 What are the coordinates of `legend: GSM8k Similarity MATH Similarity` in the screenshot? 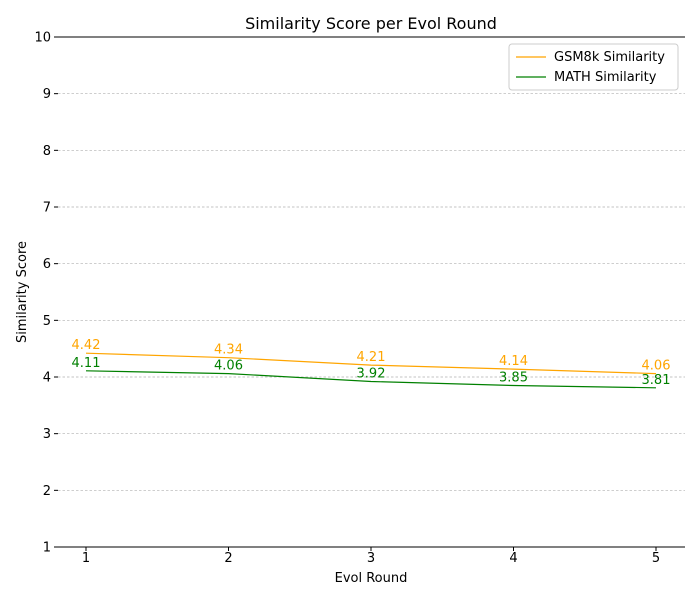 It's located at (593, 67).